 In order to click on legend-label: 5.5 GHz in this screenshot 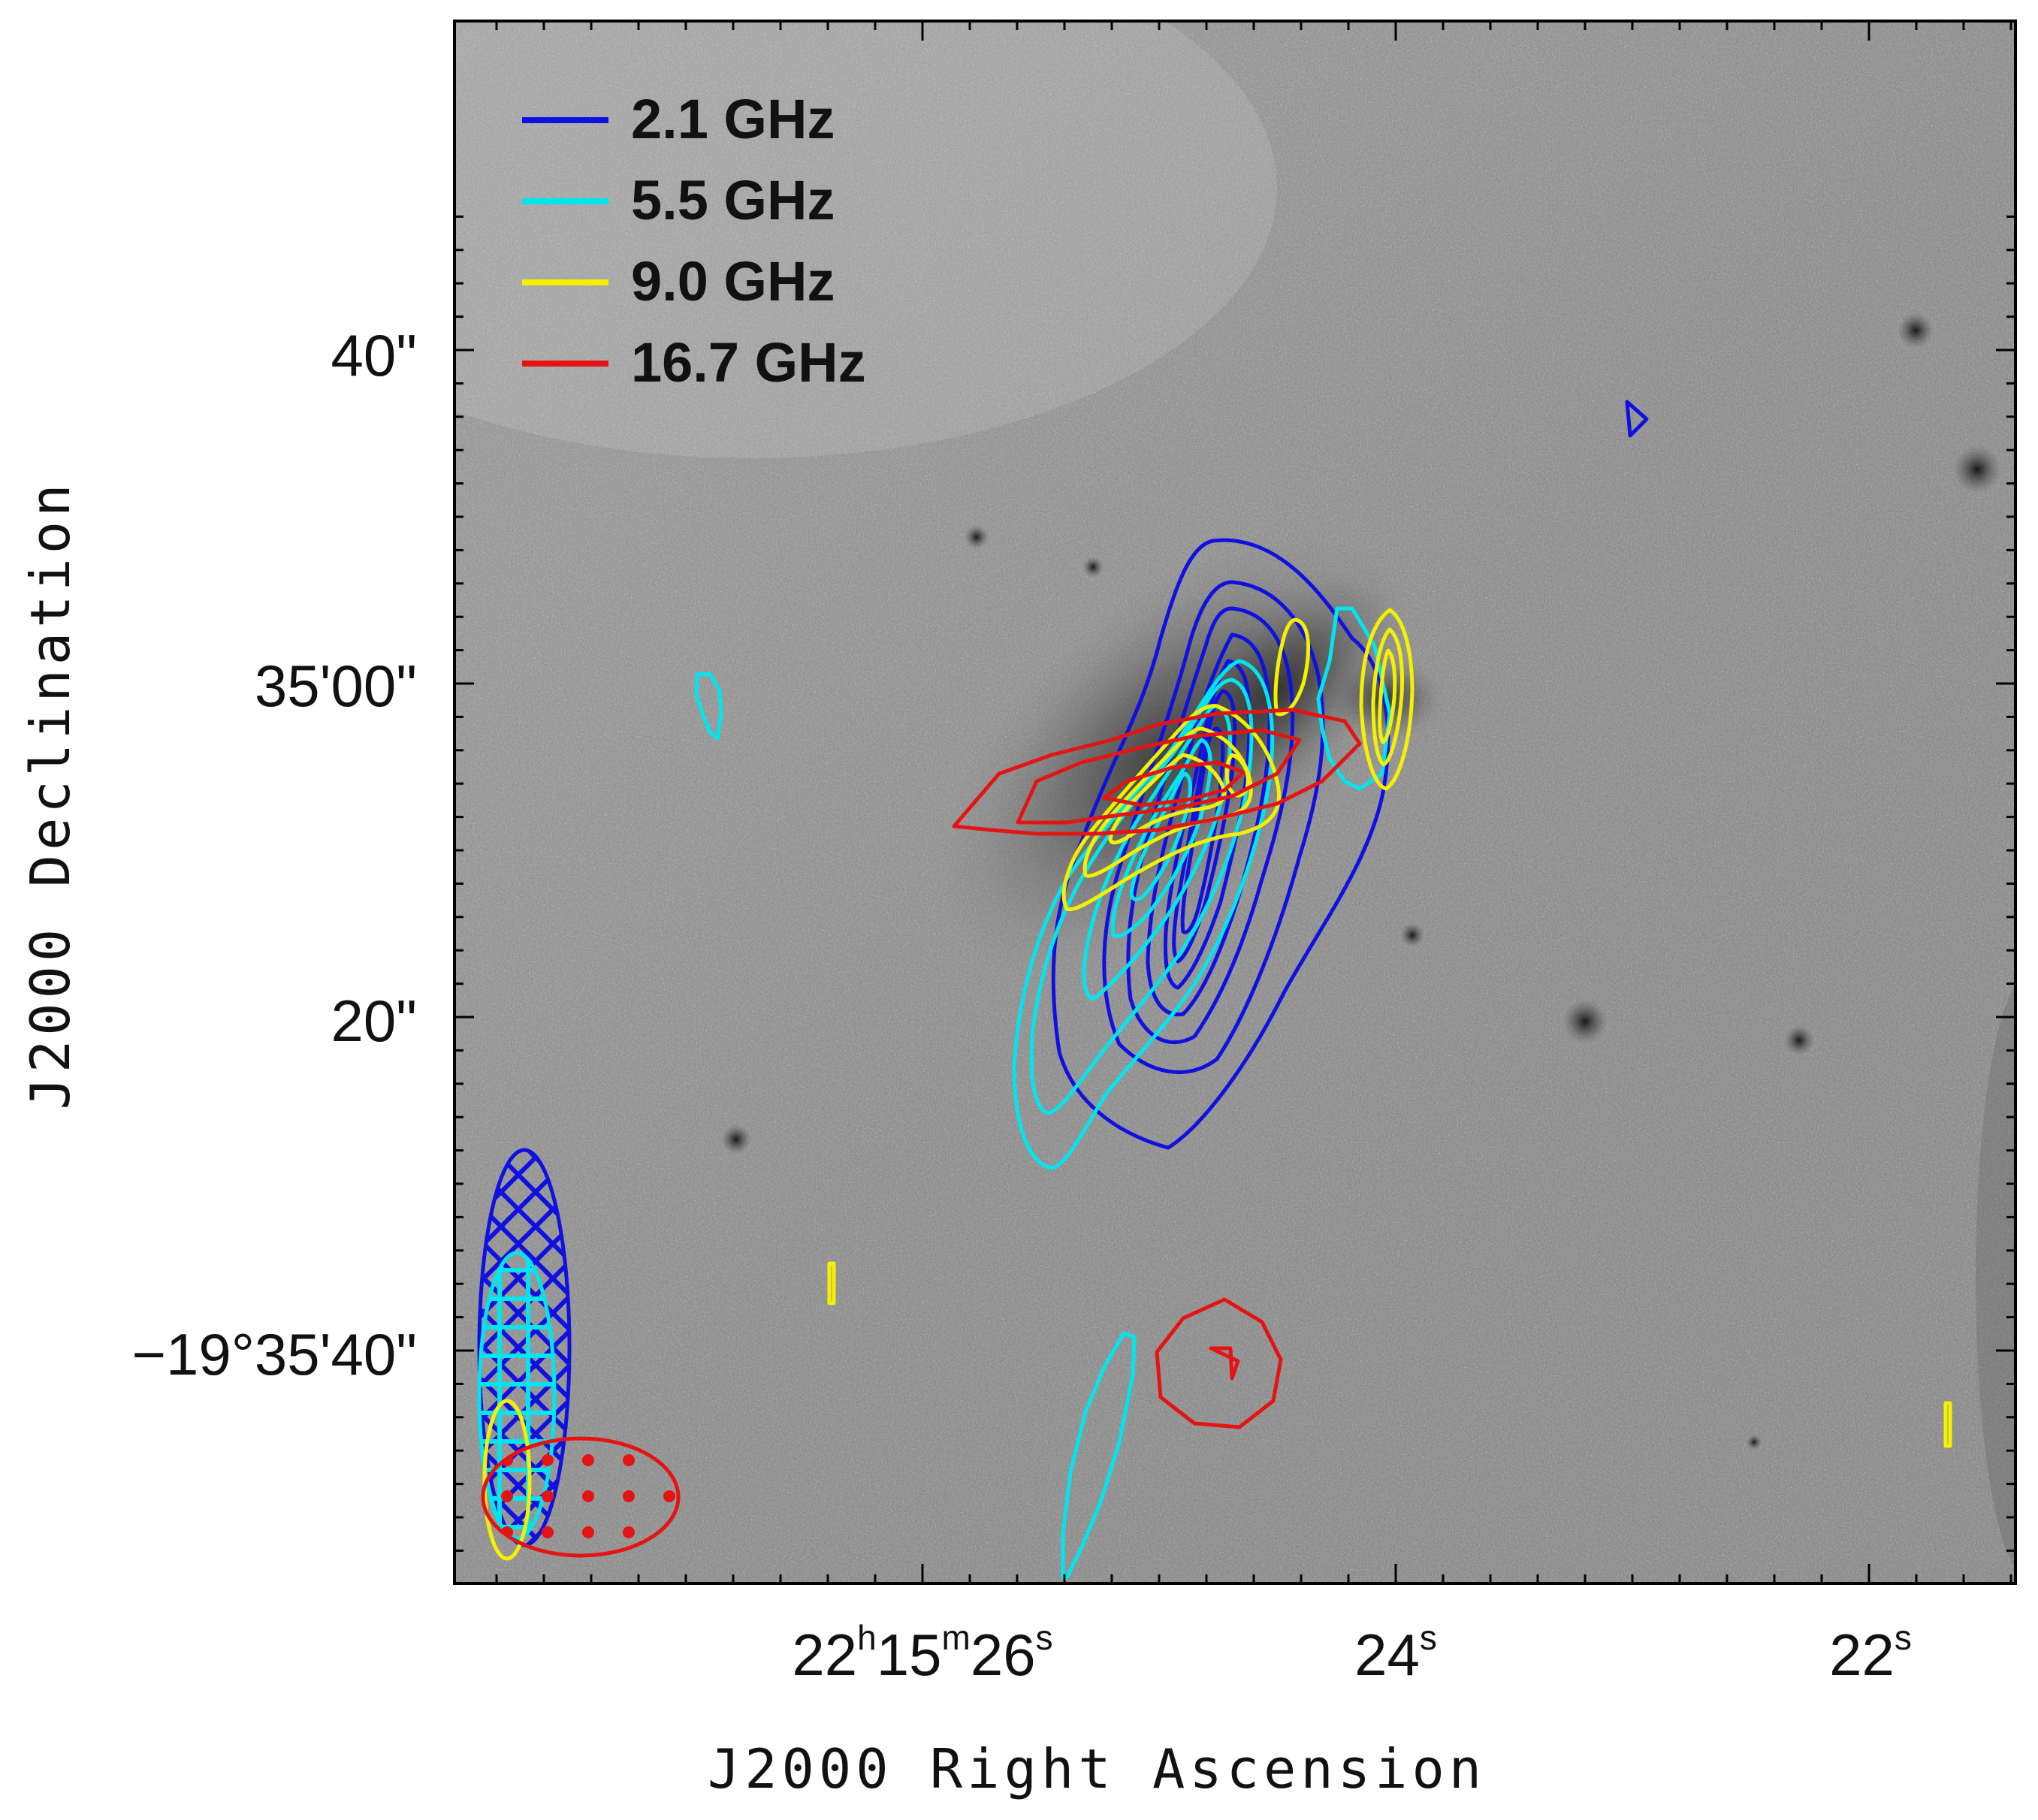, I will do `click(733, 200)`.